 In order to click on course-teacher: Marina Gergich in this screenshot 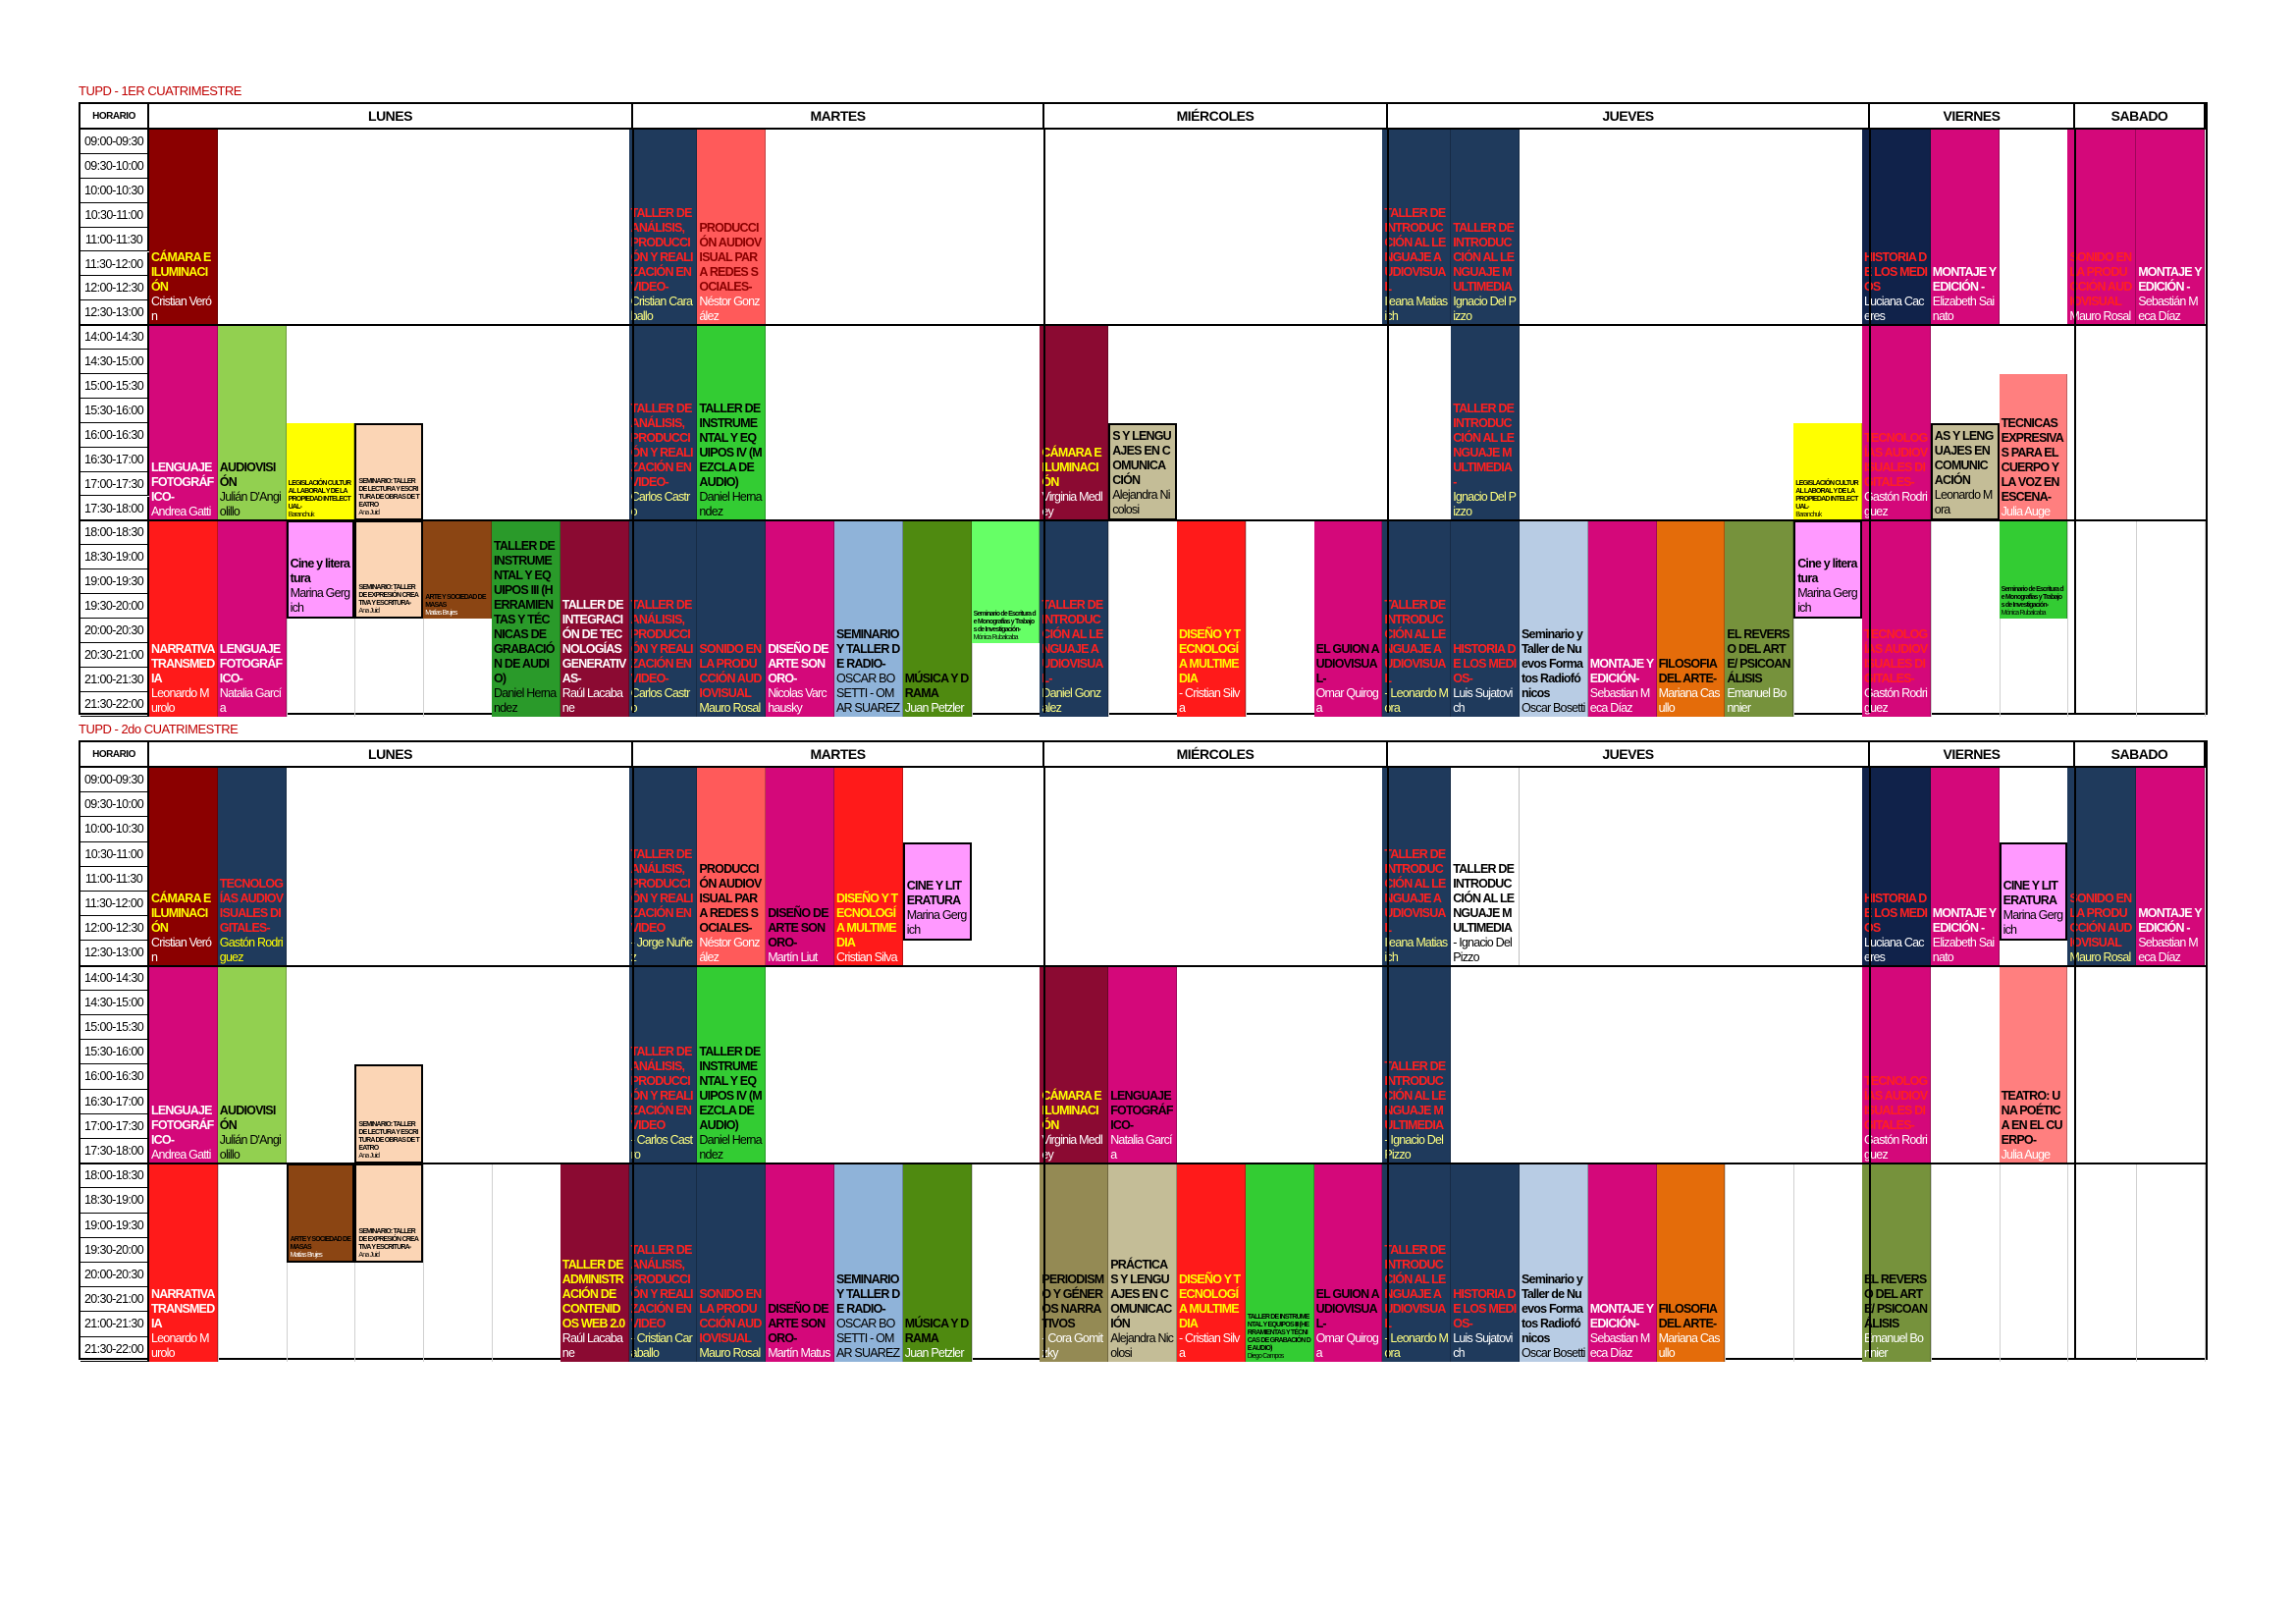, I will do `click(1827, 600)`.